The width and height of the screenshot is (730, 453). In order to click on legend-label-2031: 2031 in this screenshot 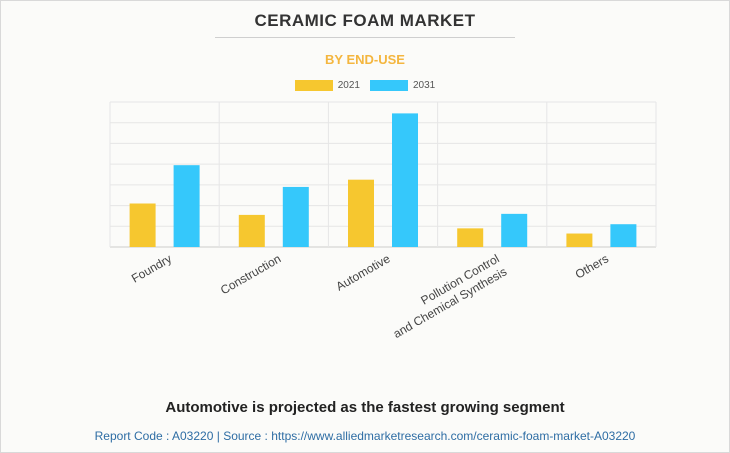, I will do `click(424, 85)`.